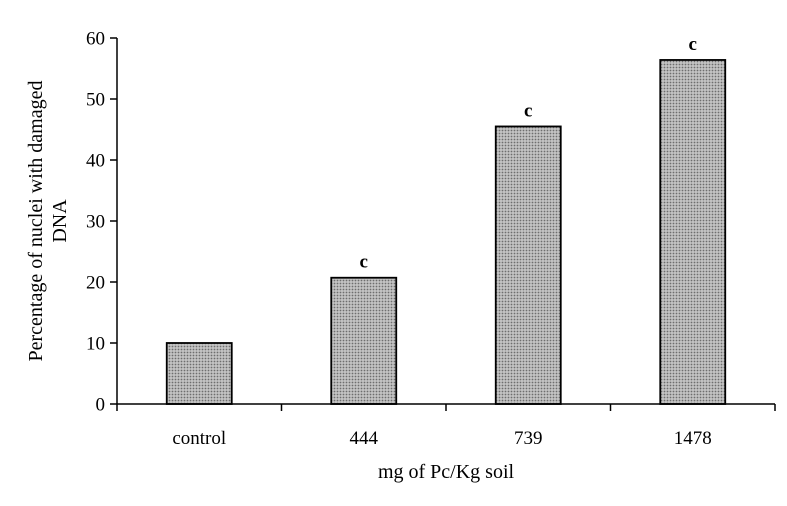 This screenshot has width=787, height=506. What do you see at coordinates (364, 438) in the screenshot?
I see `x-tick-label: 444` at bounding box center [364, 438].